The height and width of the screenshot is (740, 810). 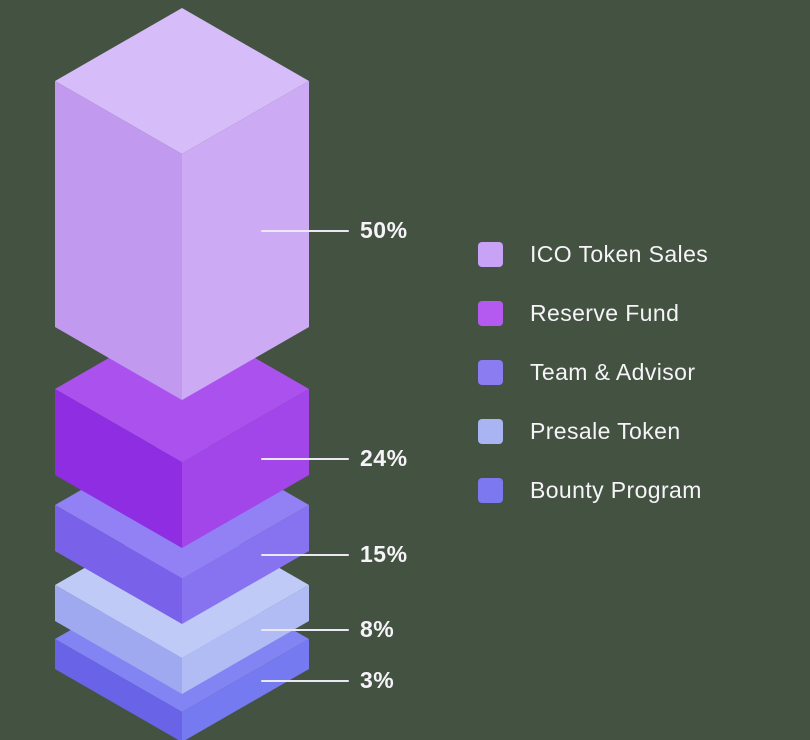 I want to click on percent-label-reserve-fund: 24%, so click(x=384, y=457).